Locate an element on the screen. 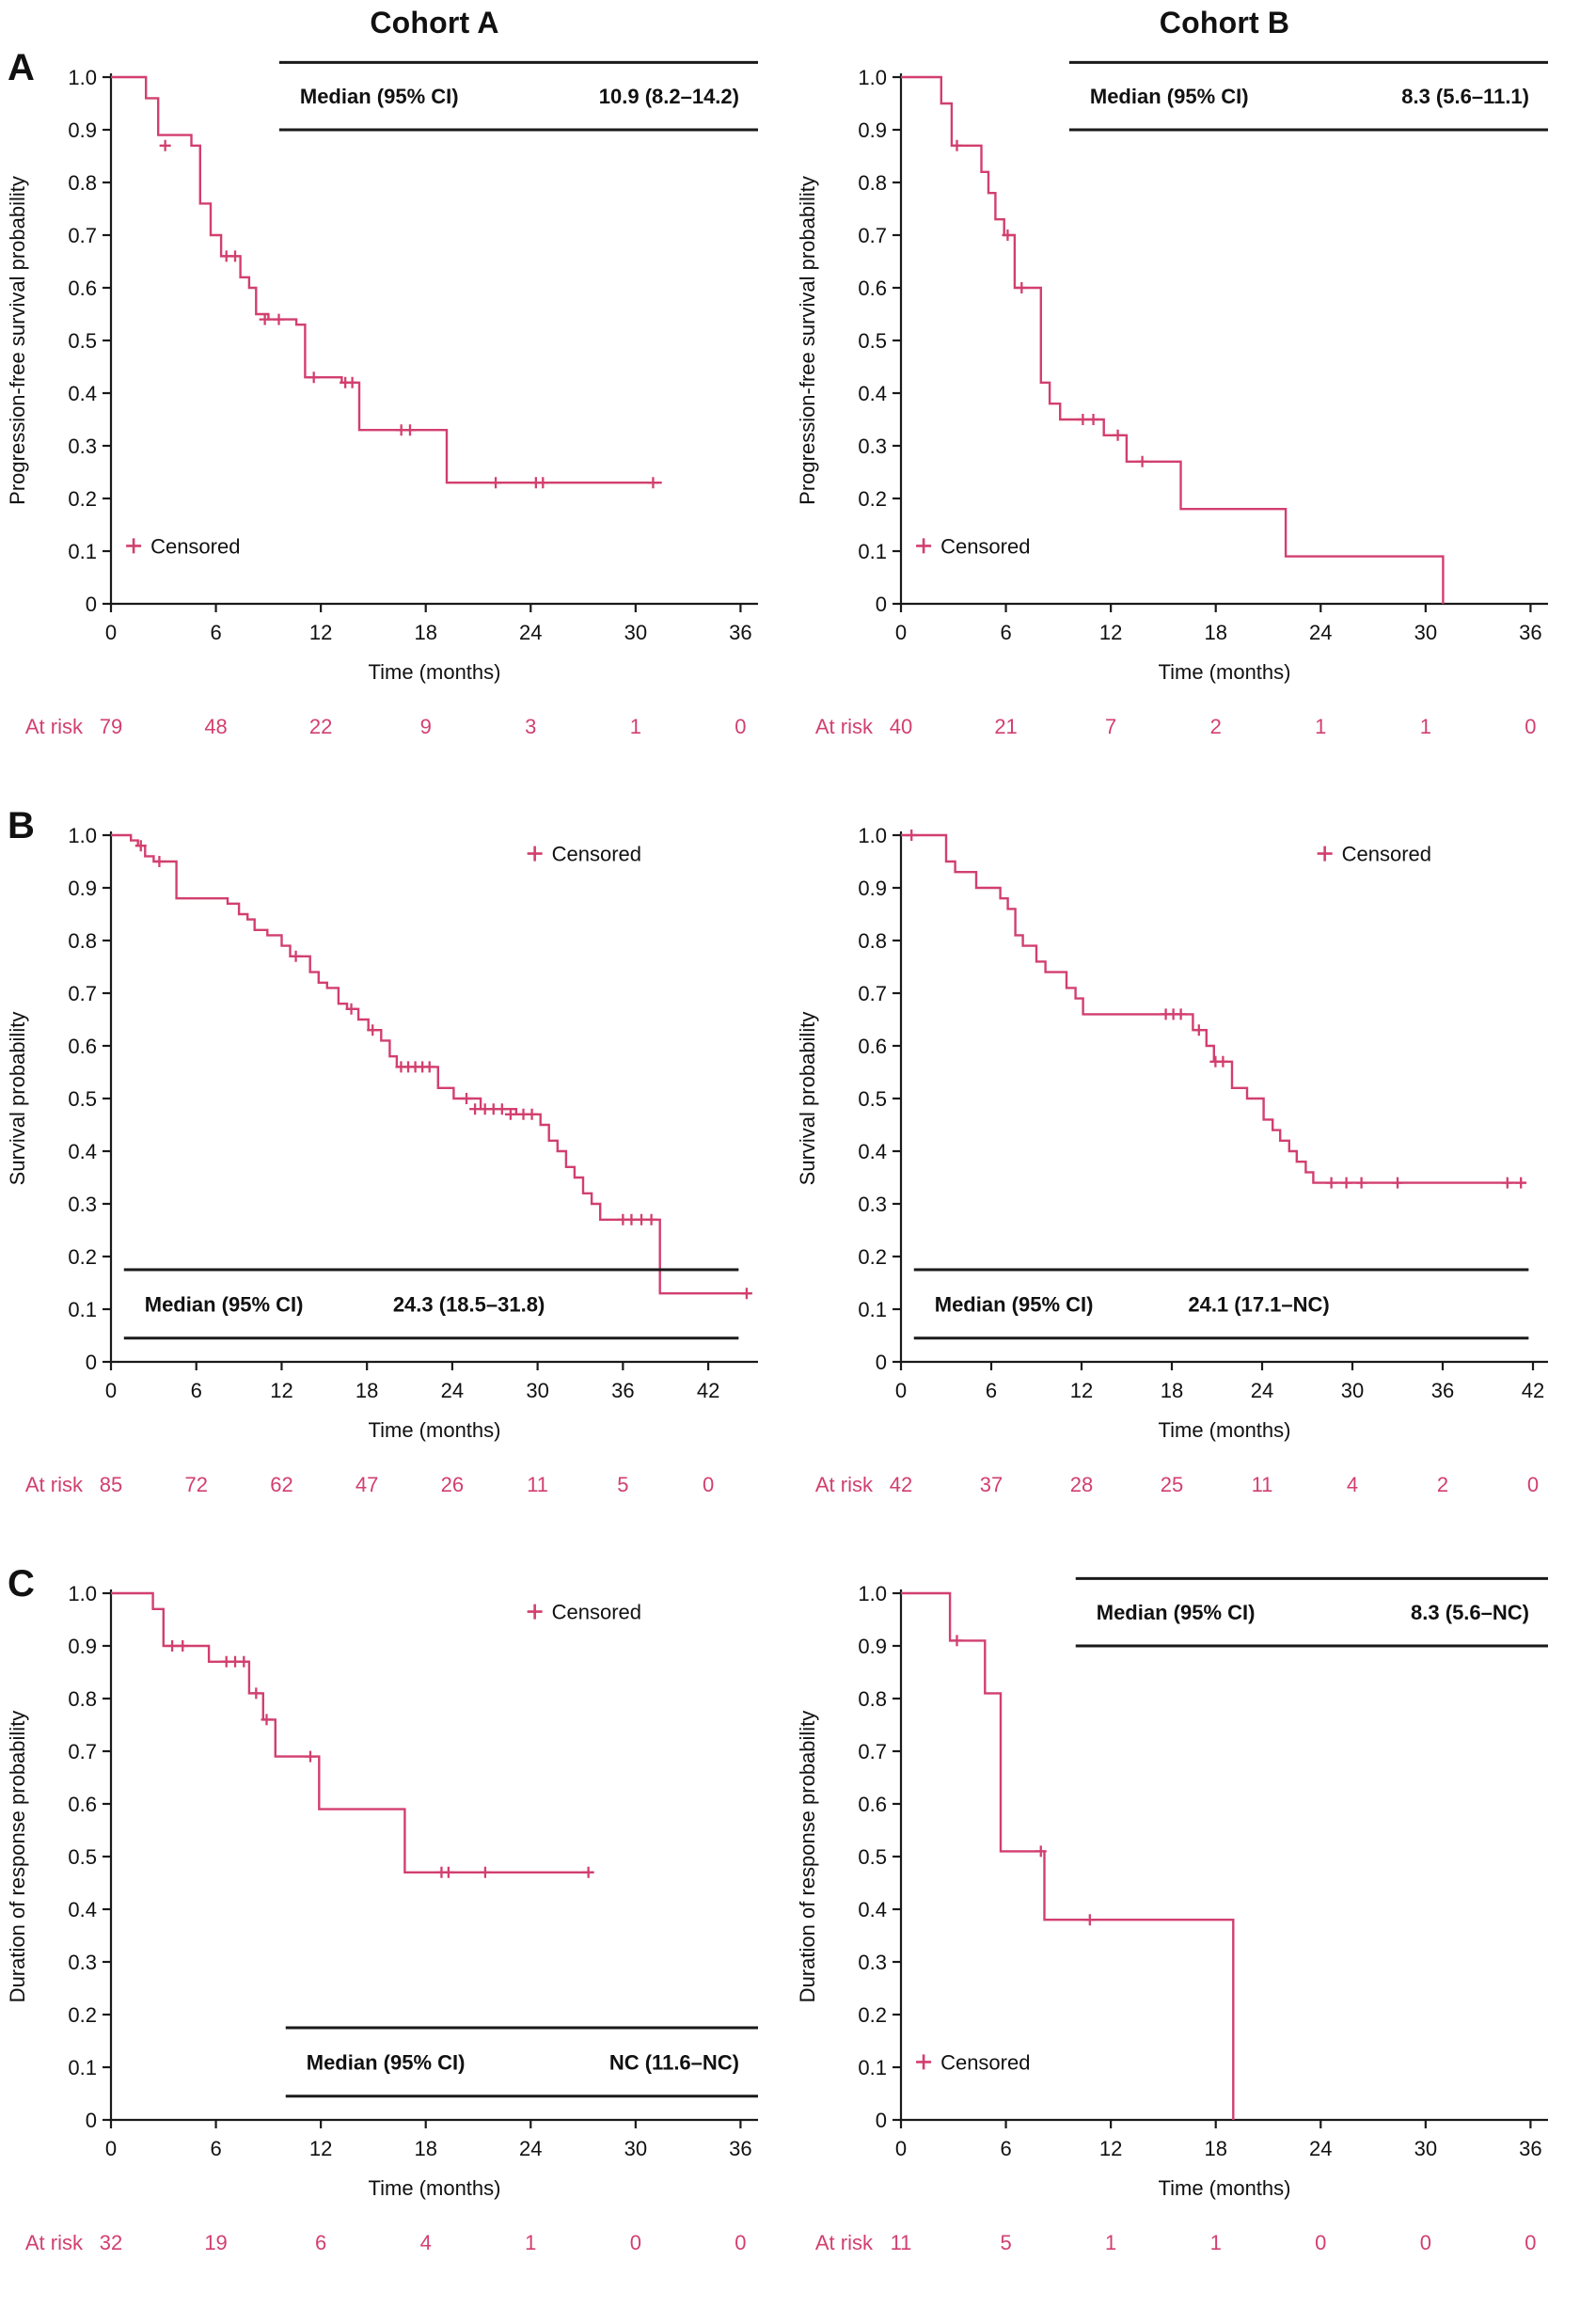  at-risk-count: 62 is located at coordinates (281, 1484).